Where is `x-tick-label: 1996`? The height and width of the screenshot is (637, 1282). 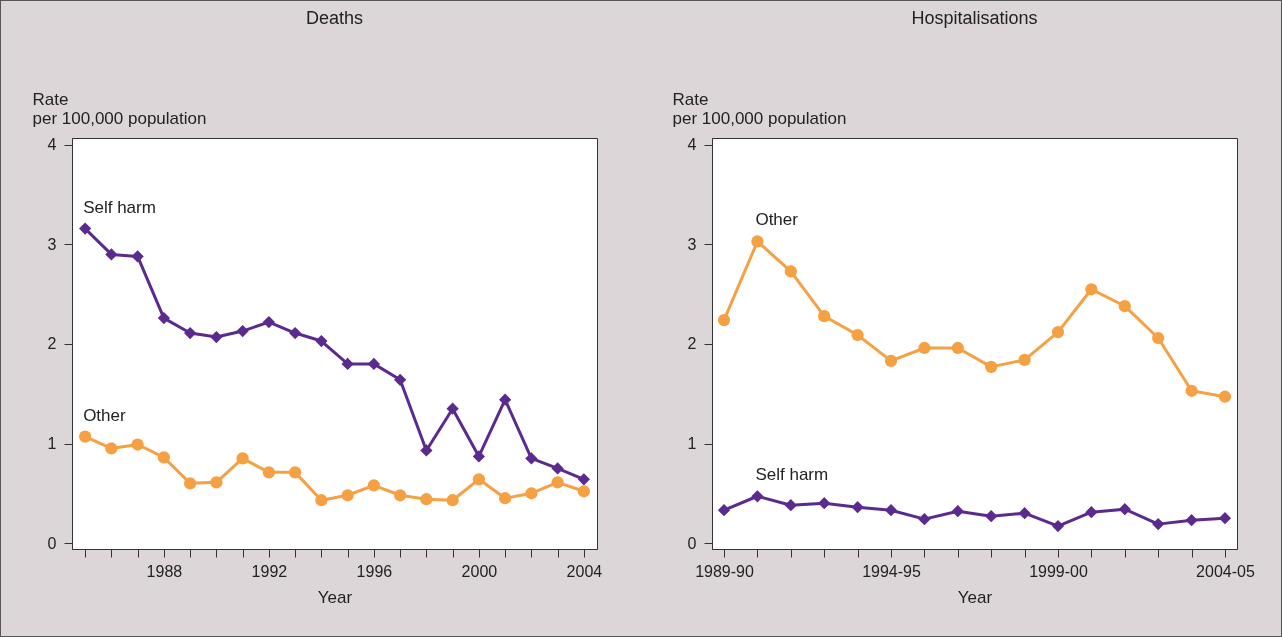 x-tick-label: 1996 is located at coordinates (374, 571).